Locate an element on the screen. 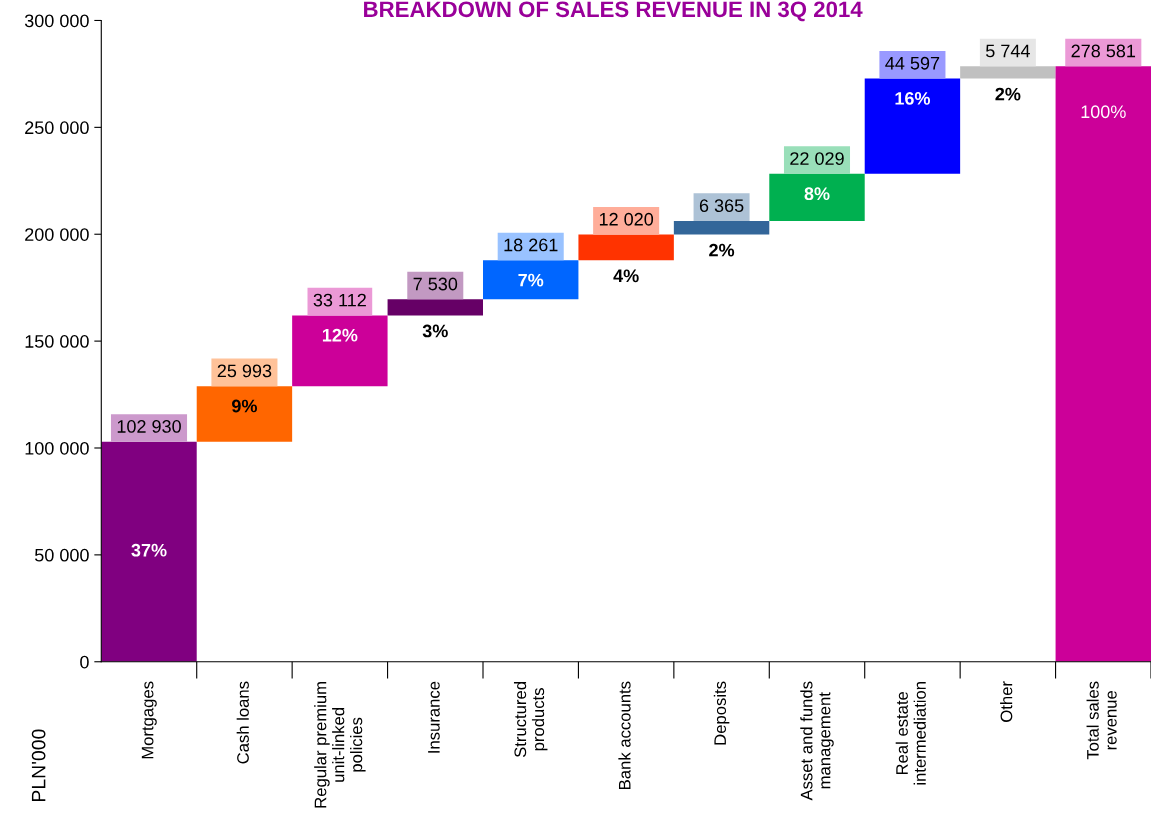  data-label: 102 930 is located at coordinates (149, 426).